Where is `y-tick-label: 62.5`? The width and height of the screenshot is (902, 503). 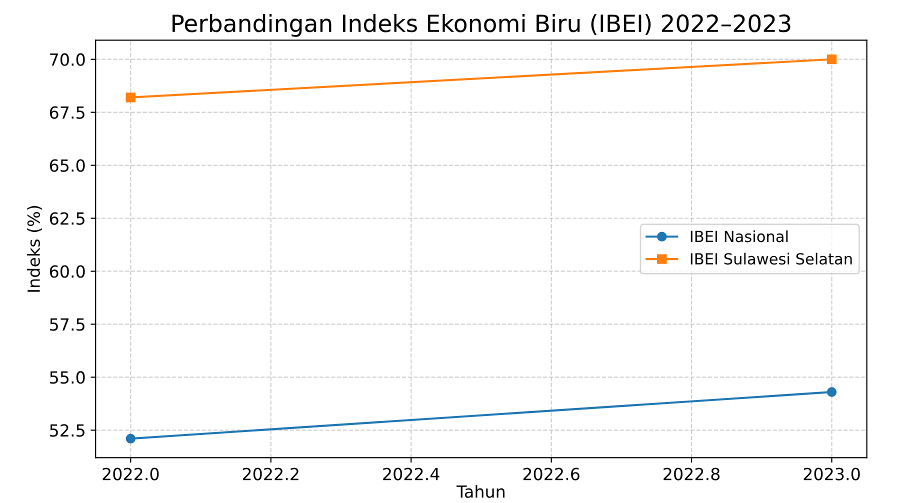
y-tick-label: 62.5 is located at coordinates (67, 218).